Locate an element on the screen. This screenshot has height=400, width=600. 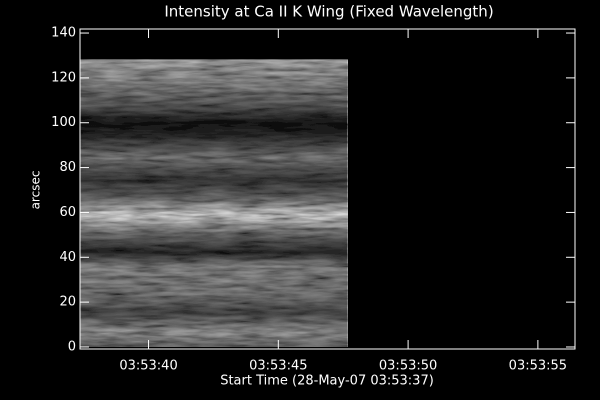
x-axis-label: Start Time (28-May-07 03:53:37) is located at coordinates (327, 381).